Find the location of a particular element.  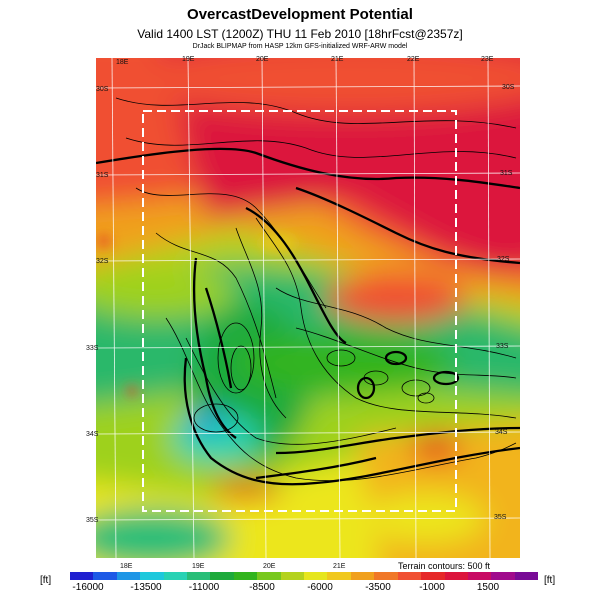

lat-label-left-33s: 33S is located at coordinates (92, 348).